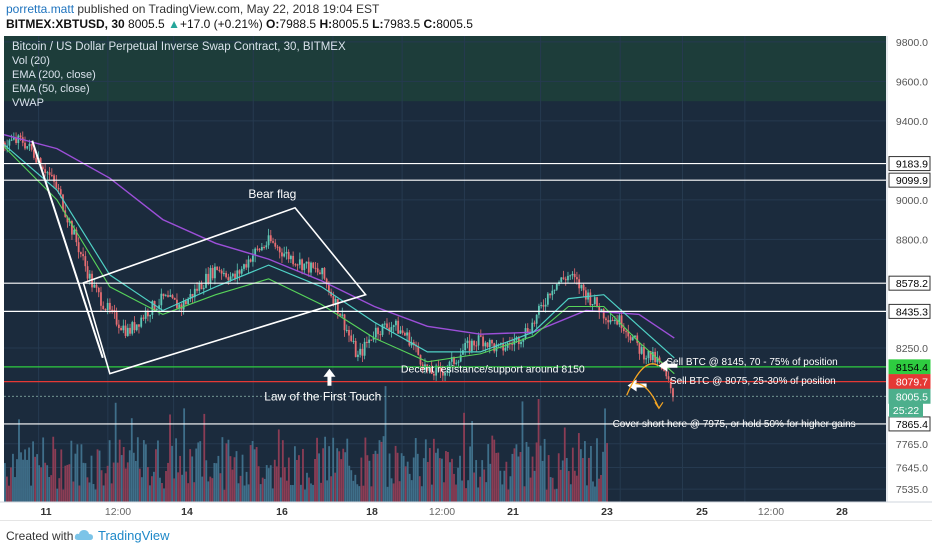 This screenshot has width=932, height=550. I want to click on annotation-sell2: Sell BTC @ 8075, 25-30% of position, so click(753, 381).